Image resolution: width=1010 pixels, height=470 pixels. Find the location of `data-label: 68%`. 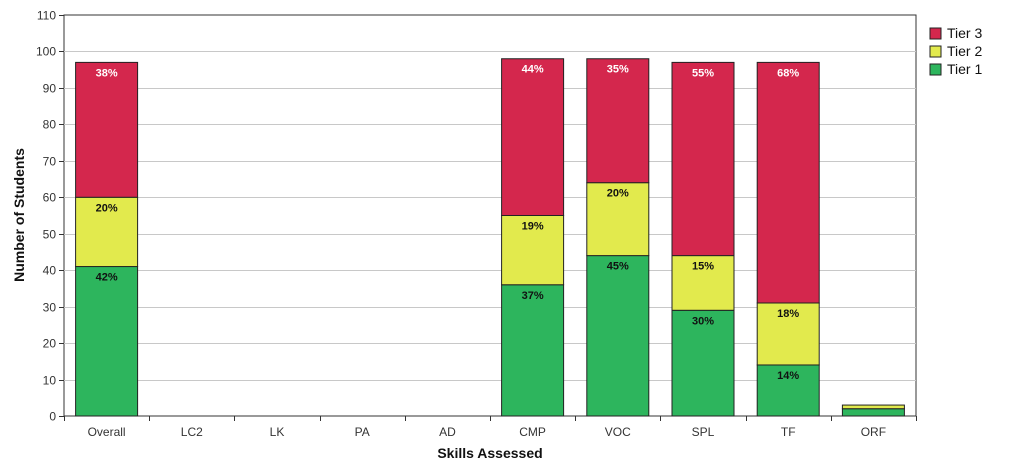

data-label: 68% is located at coordinates (788, 73).